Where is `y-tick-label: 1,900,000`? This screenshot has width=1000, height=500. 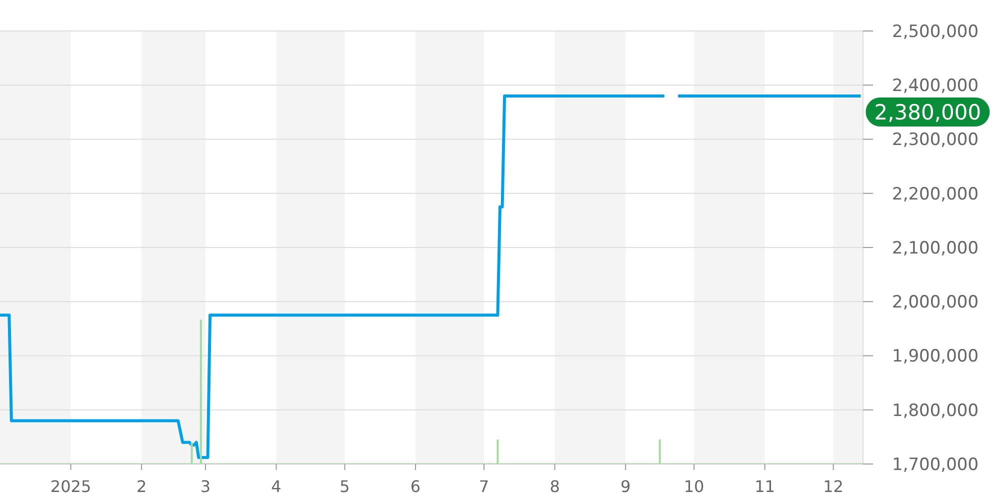
y-tick-label: 1,900,000 is located at coordinates (935, 356).